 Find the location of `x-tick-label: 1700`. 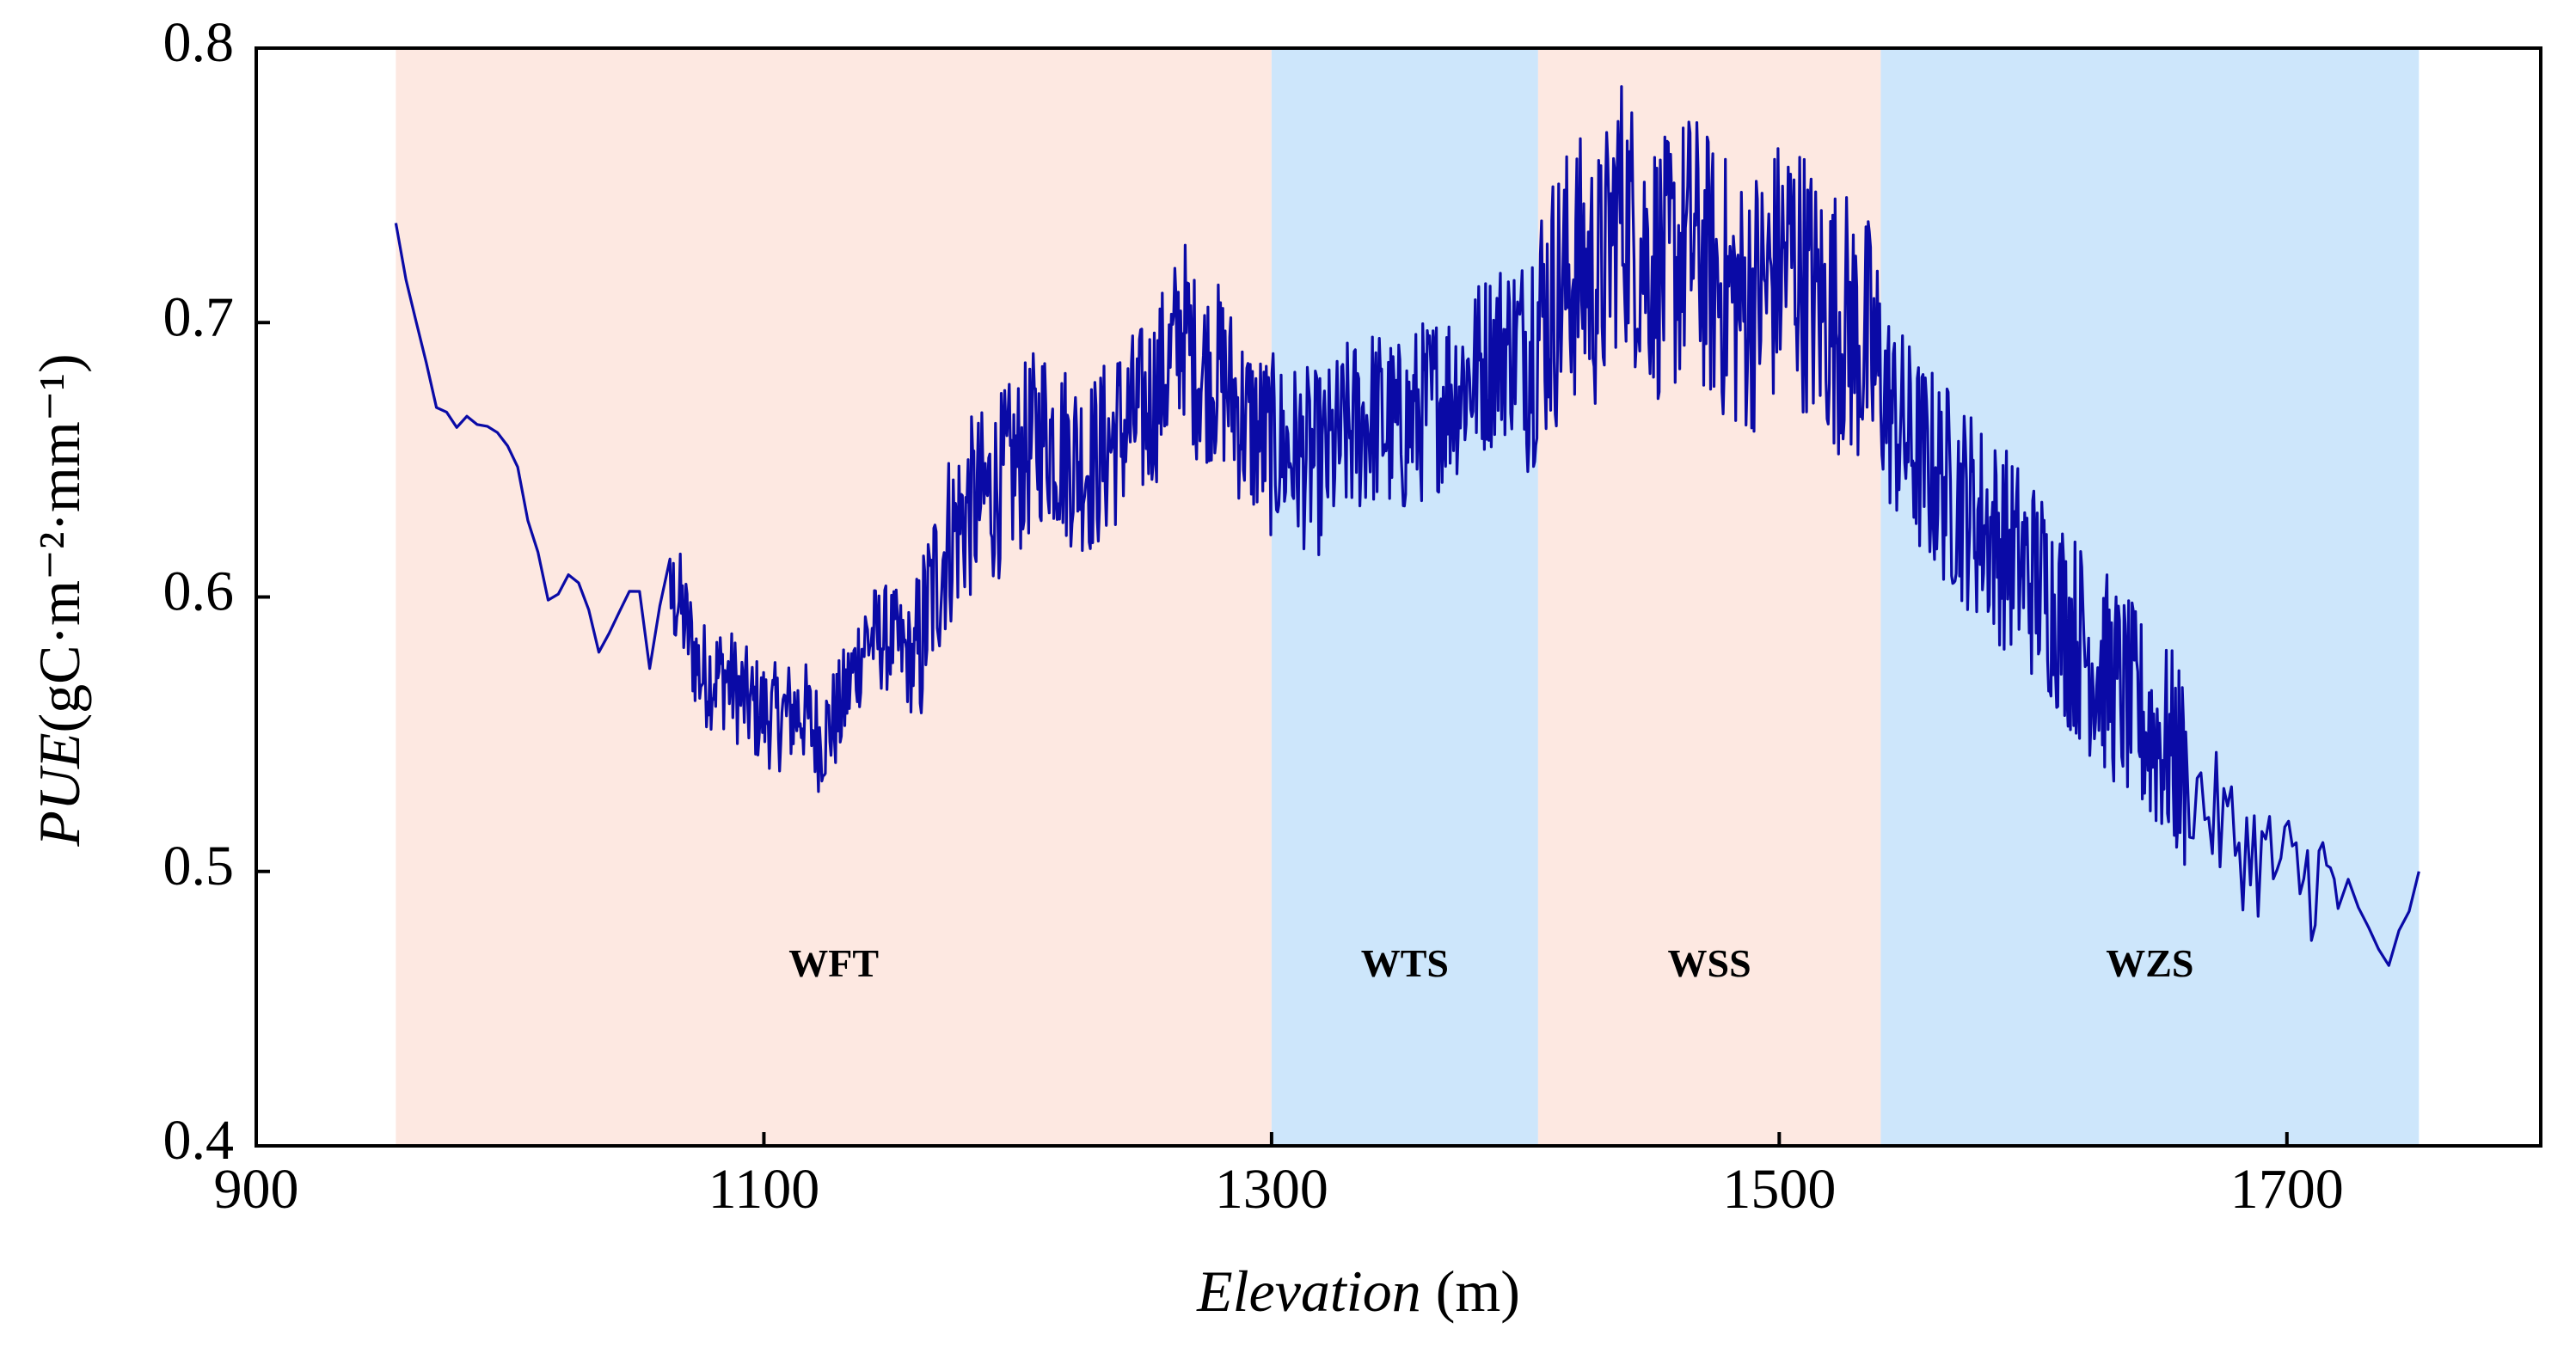

x-tick-label: 1700 is located at coordinates (2287, 1189).